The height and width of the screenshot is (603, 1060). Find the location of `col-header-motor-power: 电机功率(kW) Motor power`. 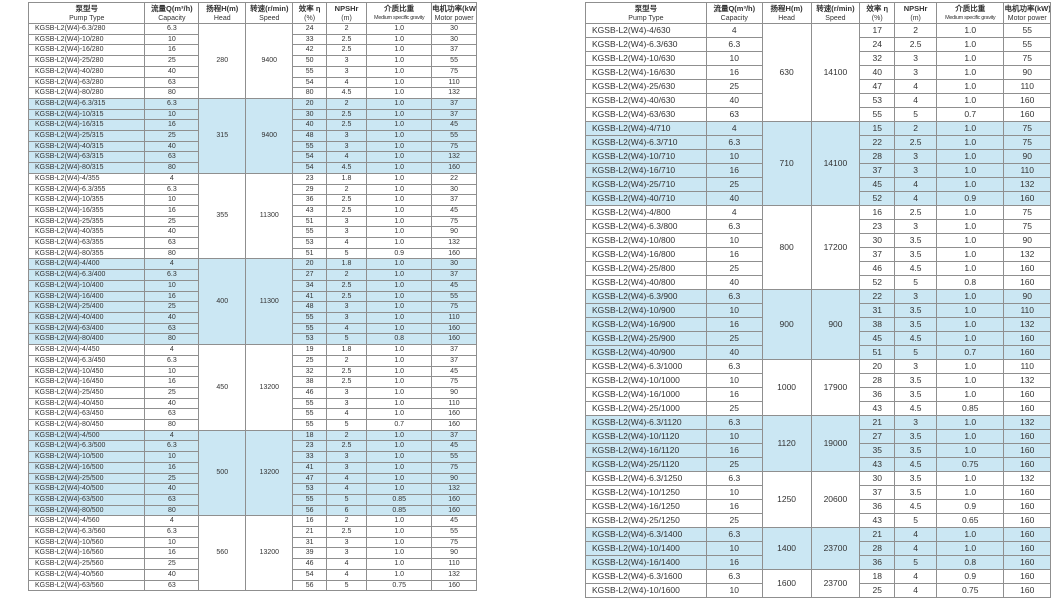

col-header-motor-power: 电机功率(kW) Motor power is located at coordinates (454, 13).